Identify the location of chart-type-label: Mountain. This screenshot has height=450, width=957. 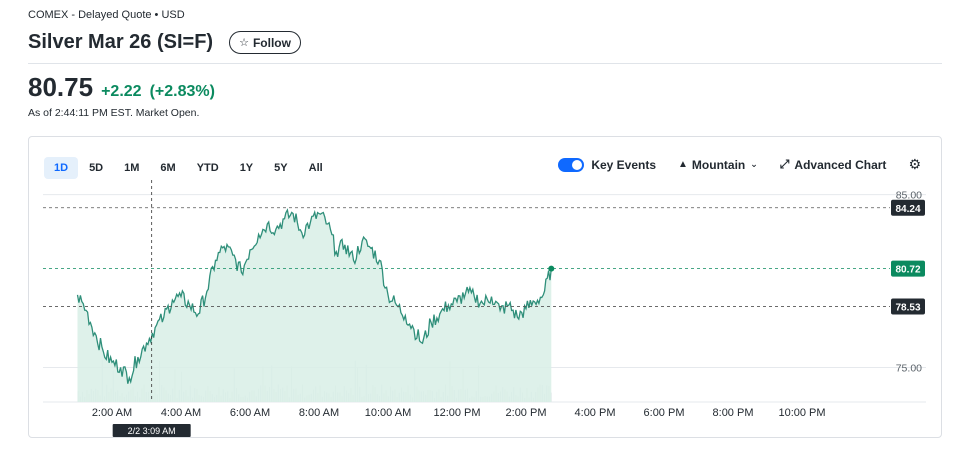
(718, 164).